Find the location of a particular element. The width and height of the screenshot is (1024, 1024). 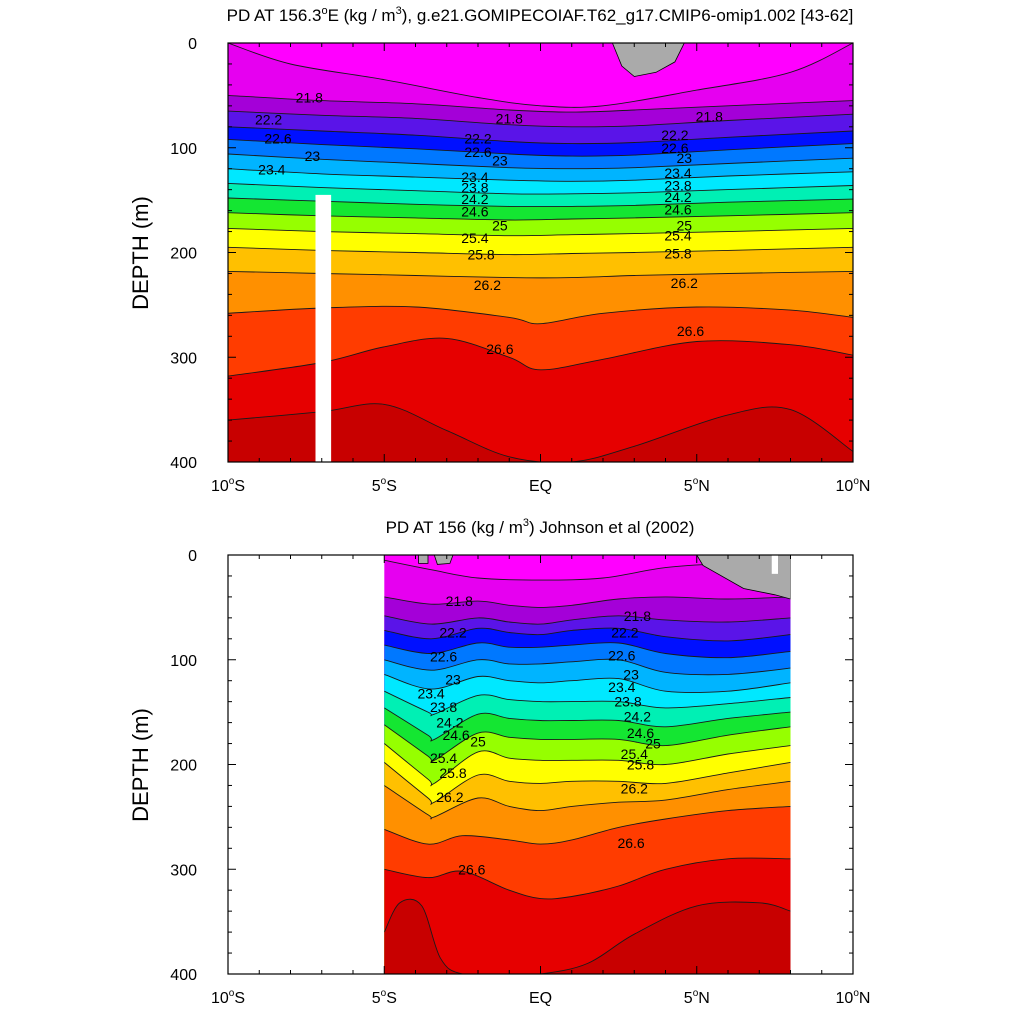

panel-top-y-axis-title: DEPTH (m) is located at coordinates (140, 253).